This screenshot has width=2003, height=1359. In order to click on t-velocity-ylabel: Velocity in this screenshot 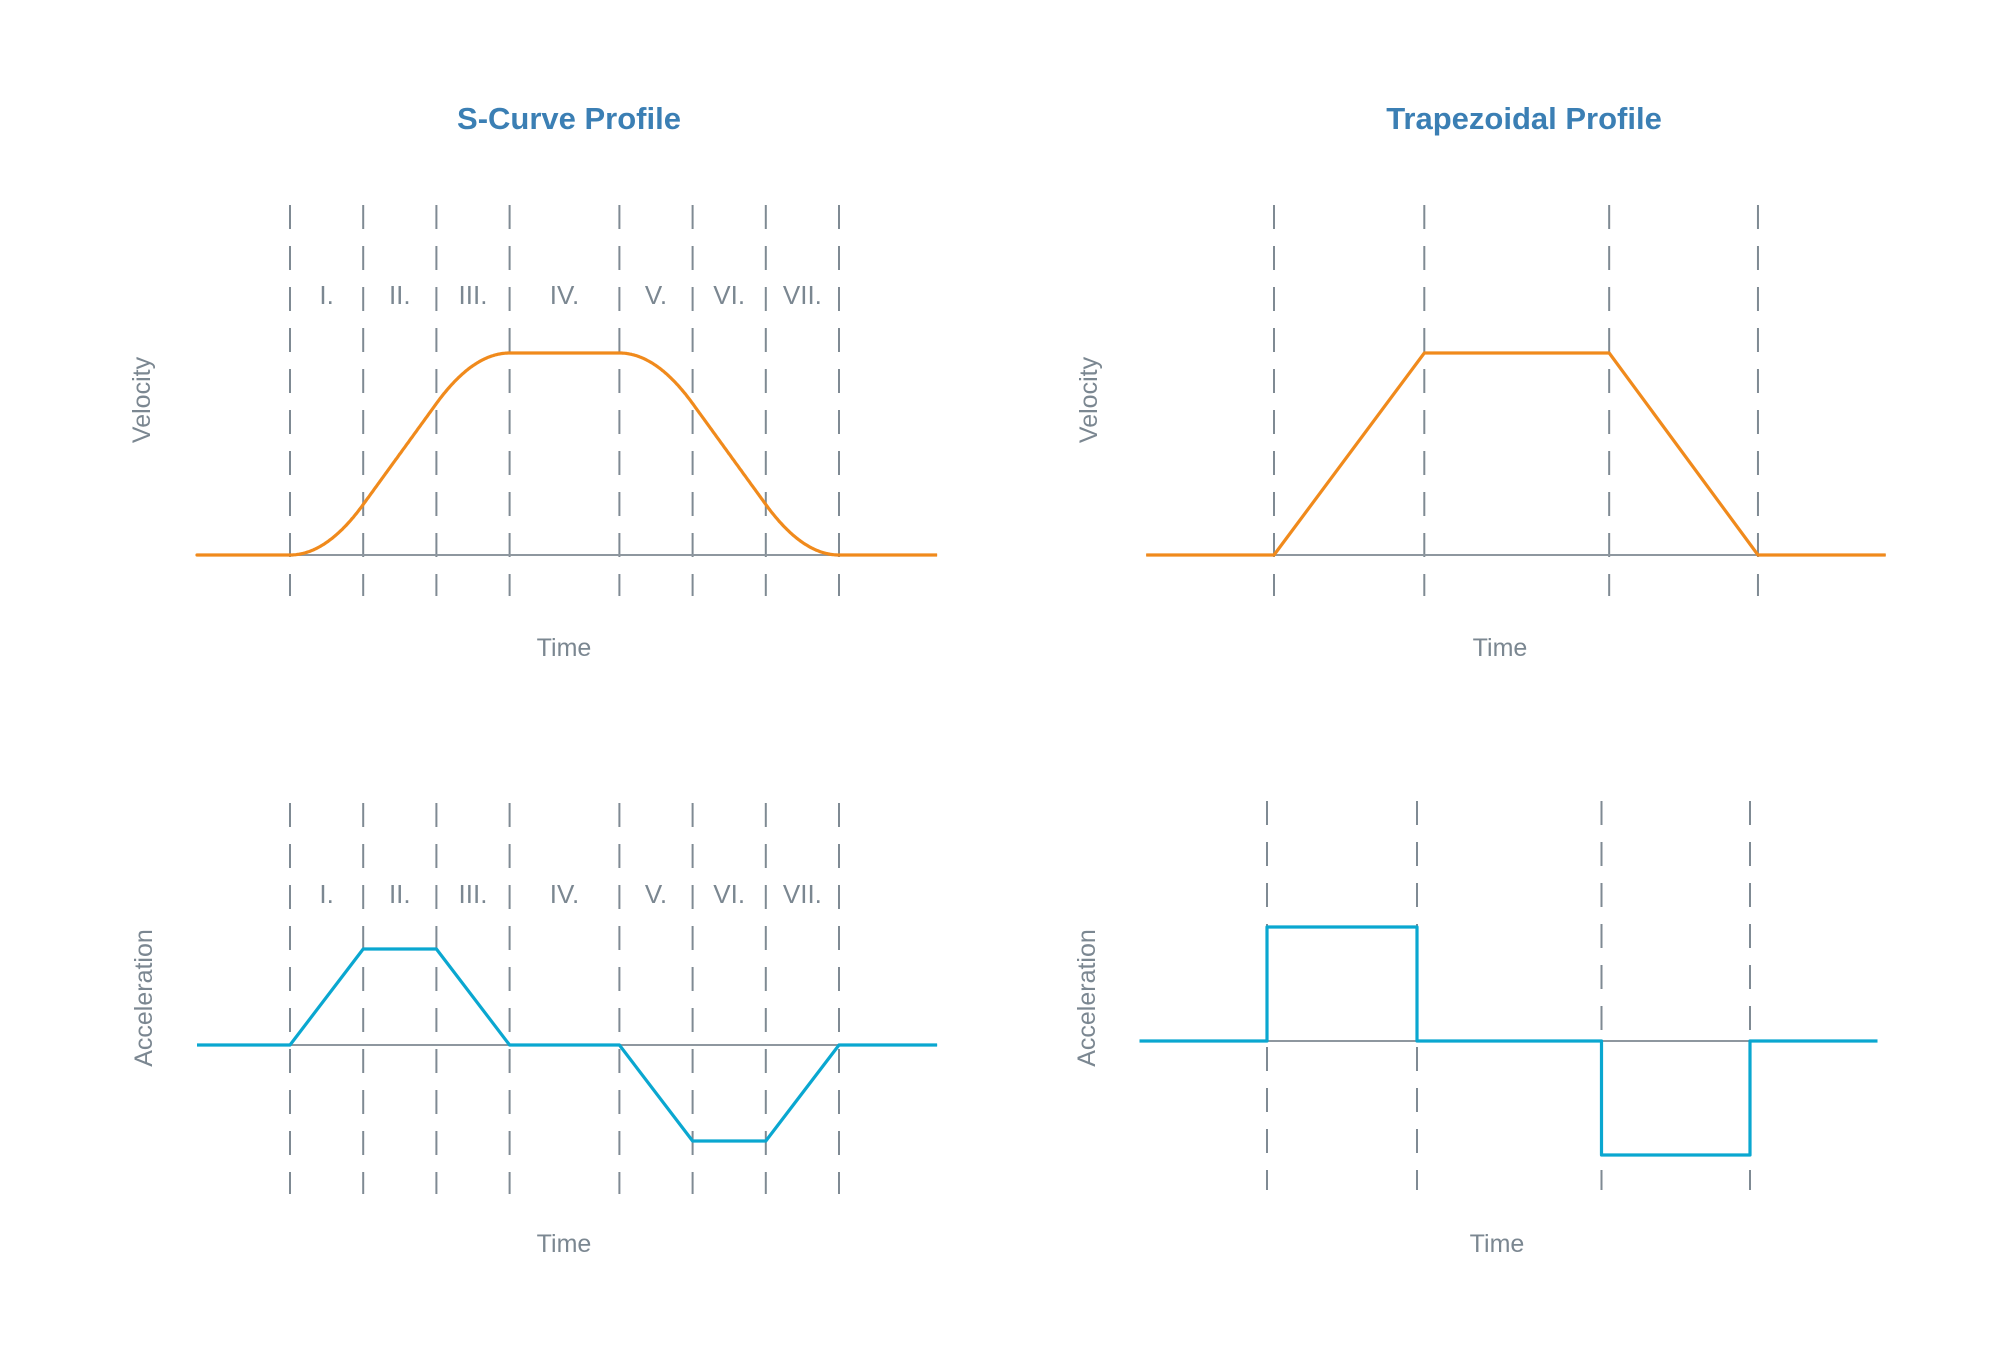, I will do `click(1089, 399)`.